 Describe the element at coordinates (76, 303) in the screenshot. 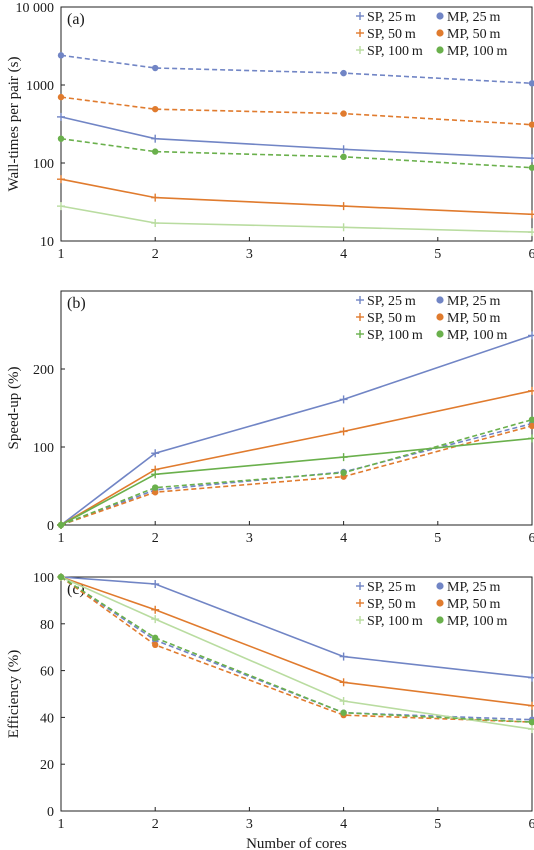

I see `panel-label: (b)` at that location.